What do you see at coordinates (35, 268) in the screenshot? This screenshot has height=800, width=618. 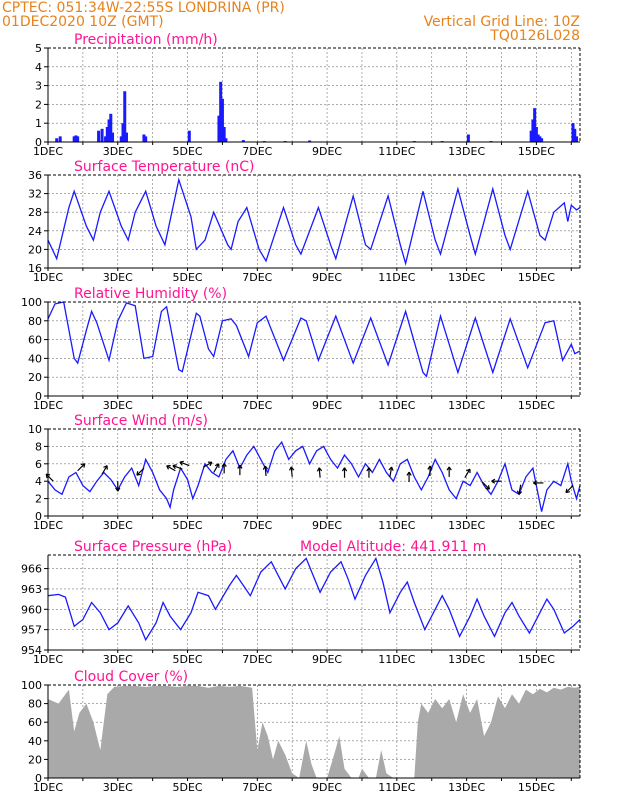 I see `y-tick-label: 16` at bounding box center [35, 268].